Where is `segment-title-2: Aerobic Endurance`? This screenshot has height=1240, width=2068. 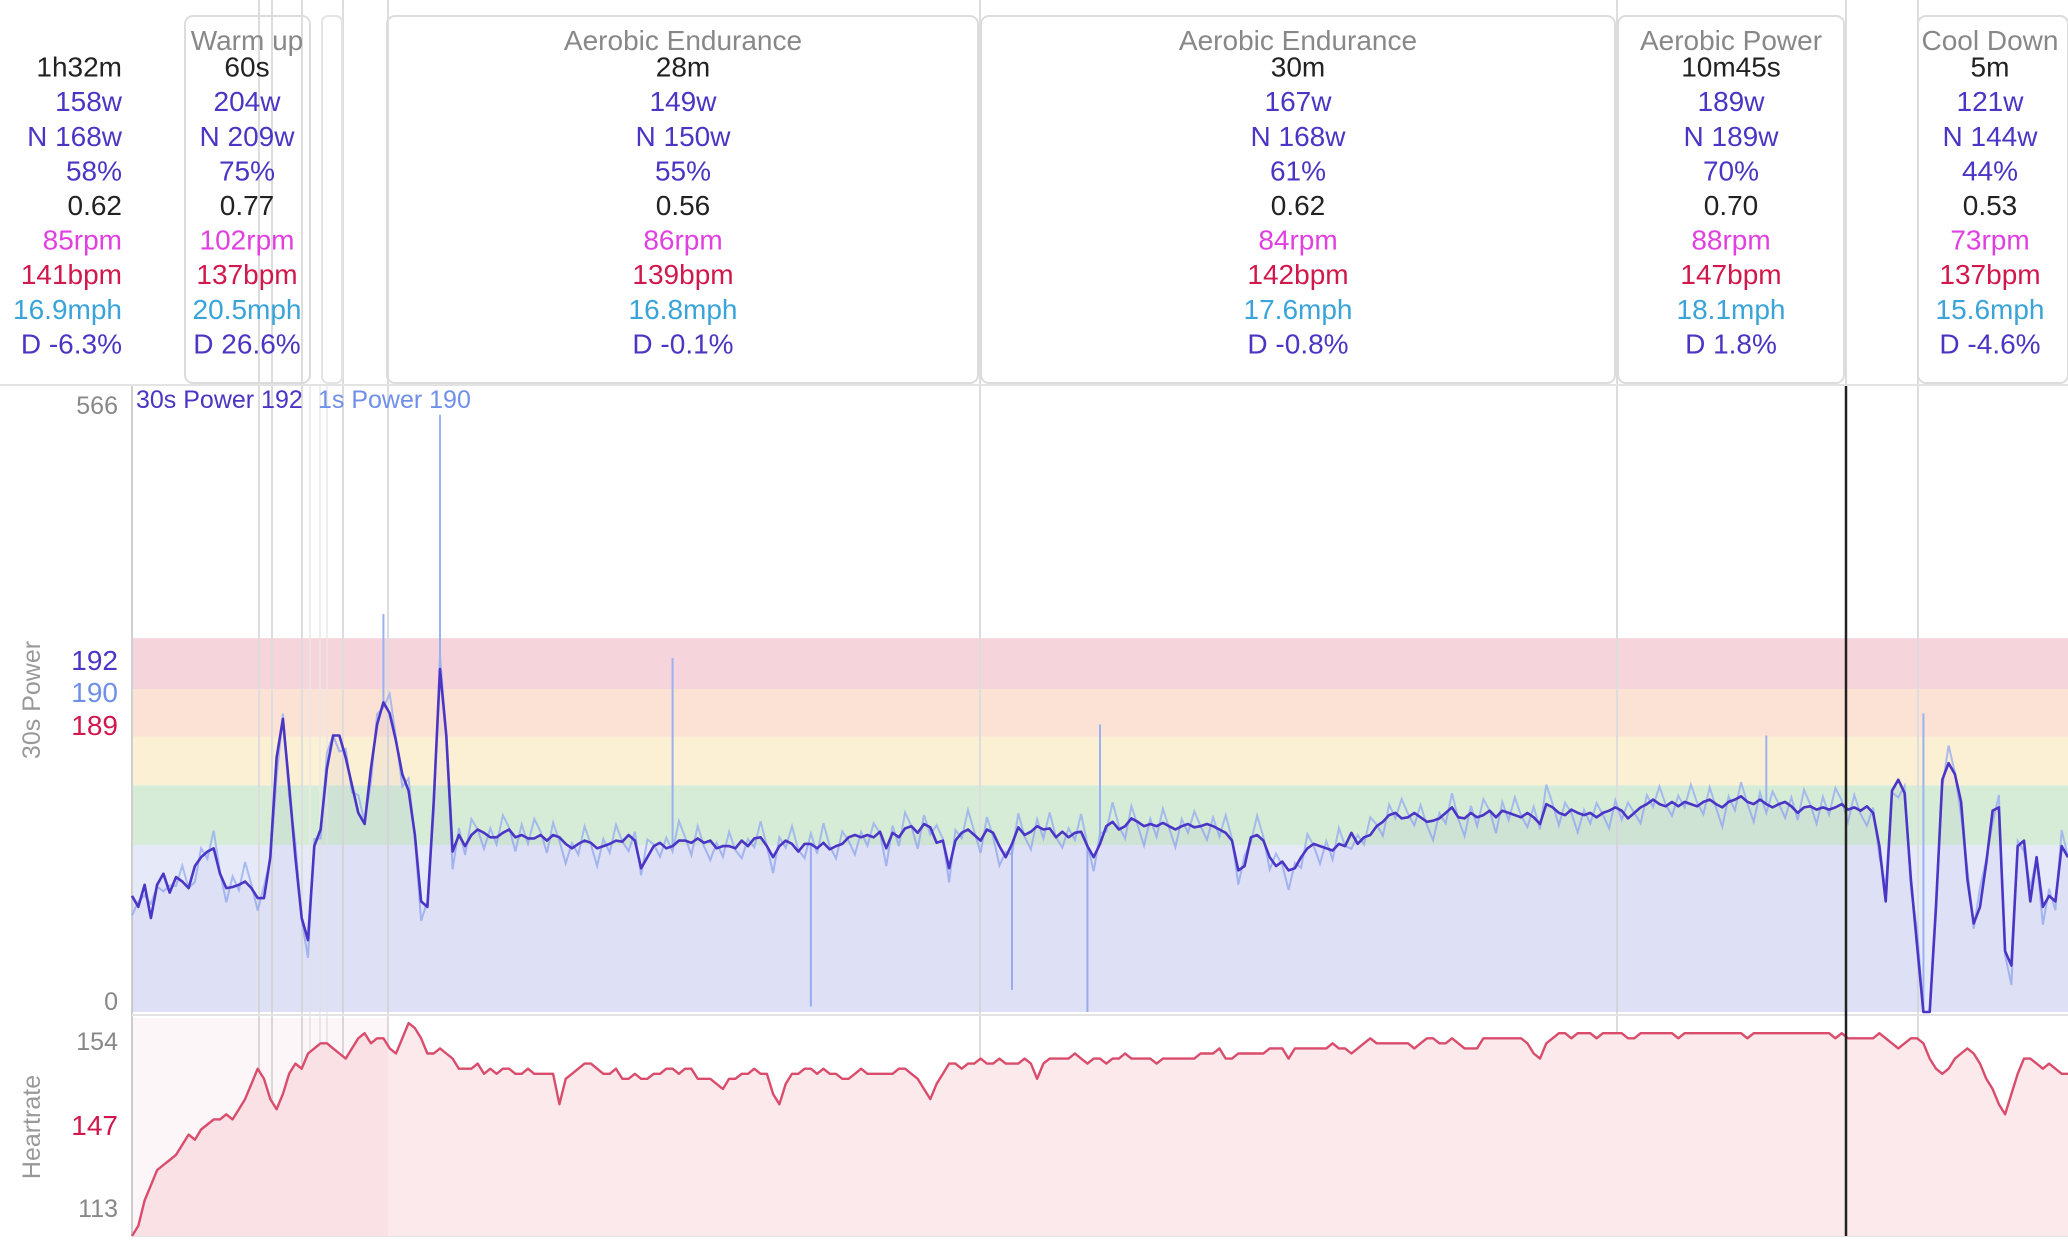
segment-title-2: Aerobic Endurance is located at coordinates (1298, 40).